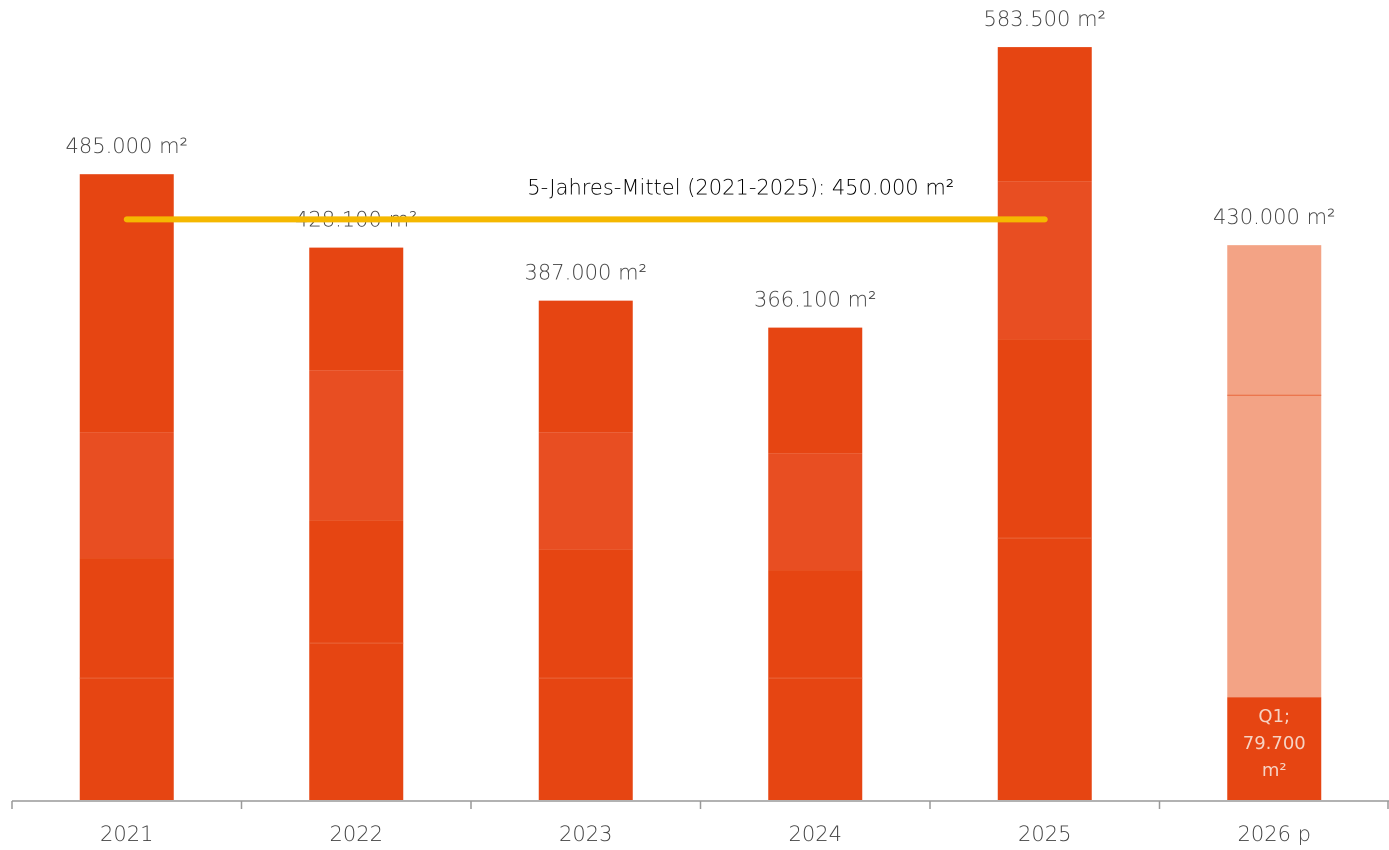 This screenshot has width=1389, height=850. I want to click on segment-label: Q1; 79.700 m², so click(1274, 744).